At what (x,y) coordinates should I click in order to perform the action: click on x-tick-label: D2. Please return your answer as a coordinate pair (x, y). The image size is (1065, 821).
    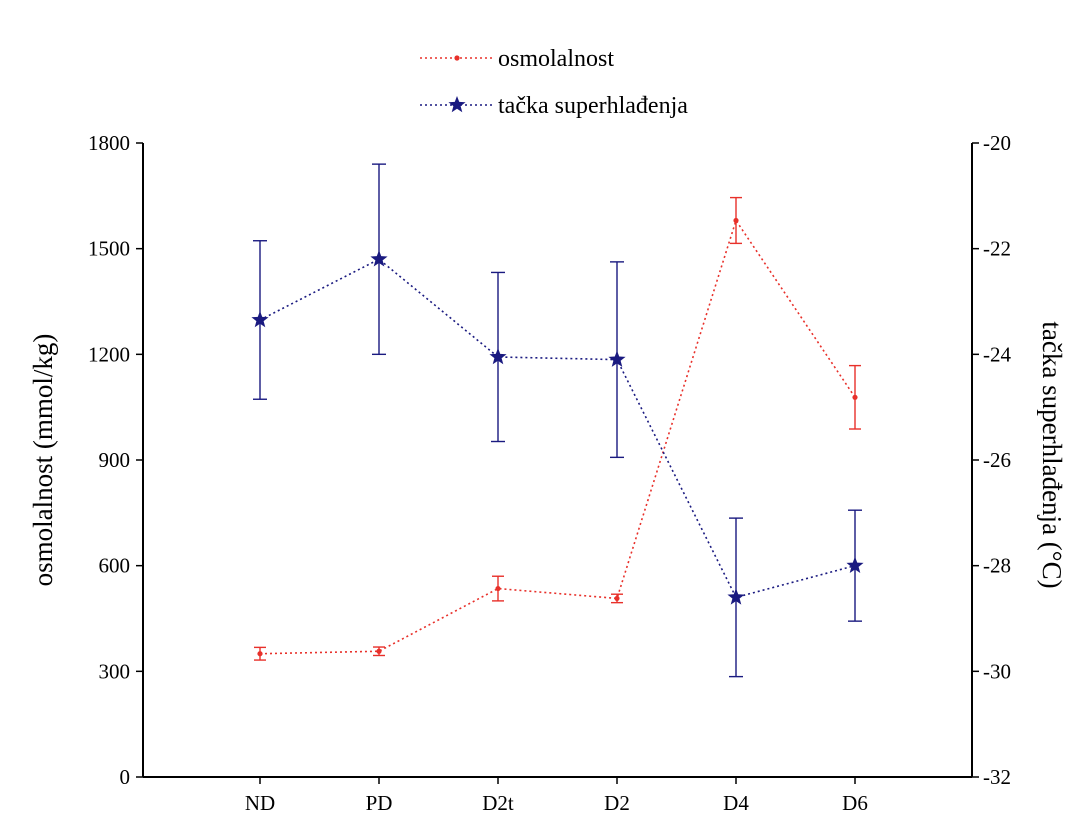
    Looking at the image, I should click on (617, 803).